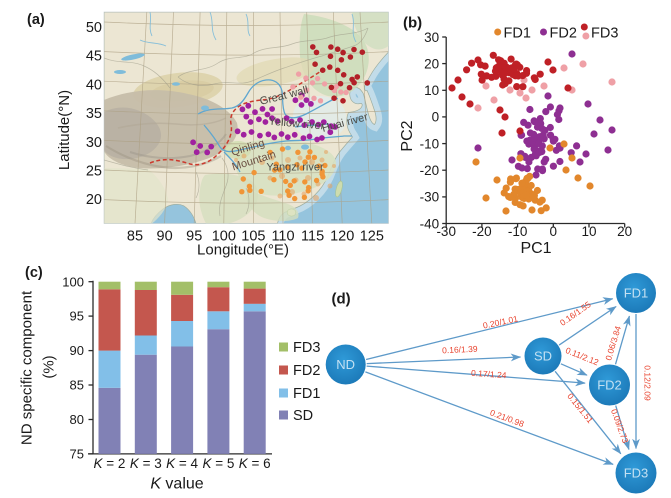 Image resolution: width=671 pixels, height=498 pixels. What do you see at coordinates (407, 135) in the screenshot?
I see `svg-text: PC2` at bounding box center [407, 135].